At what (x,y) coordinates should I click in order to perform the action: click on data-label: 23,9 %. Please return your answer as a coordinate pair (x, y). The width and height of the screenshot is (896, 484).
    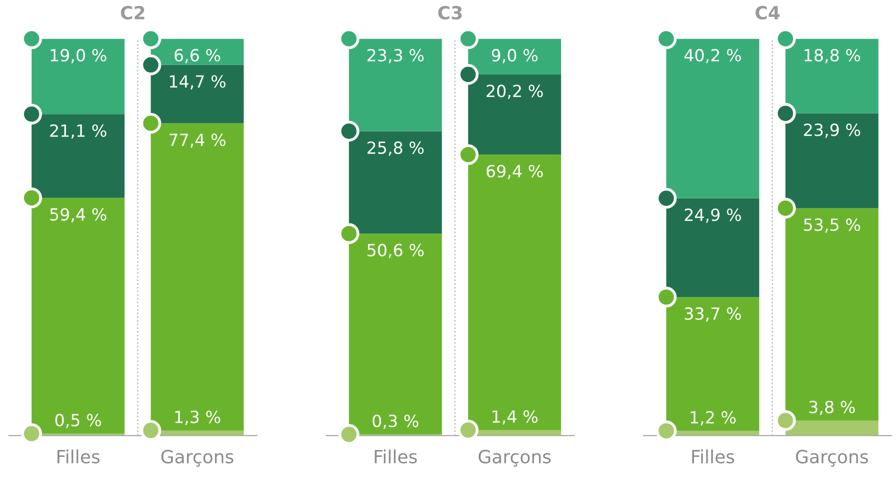
    Looking at the image, I should click on (832, 131).